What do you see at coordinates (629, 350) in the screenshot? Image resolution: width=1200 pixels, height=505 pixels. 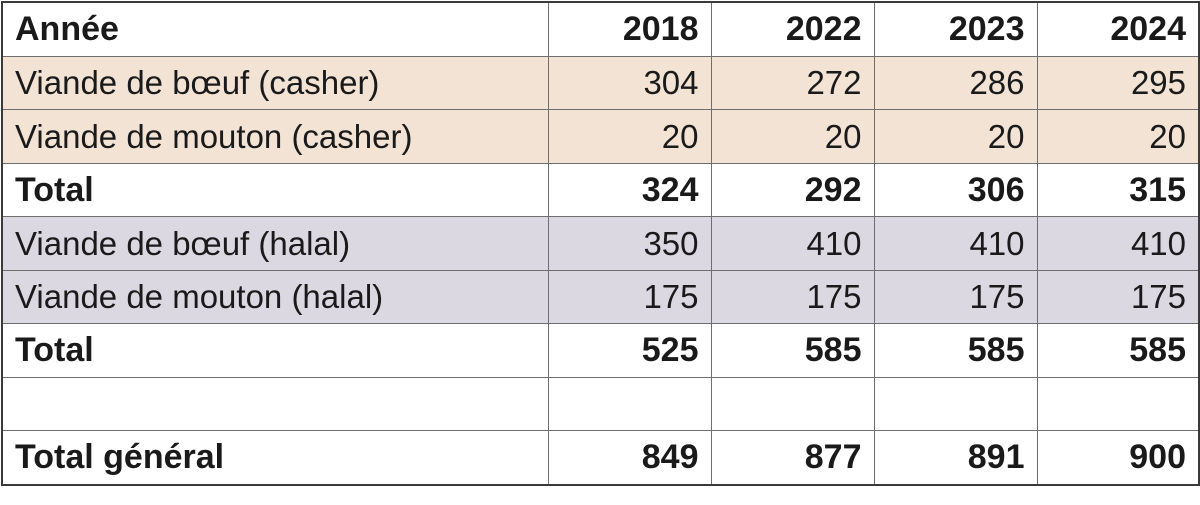 I see `cell-value: 525` at bounding box center [629, 350].